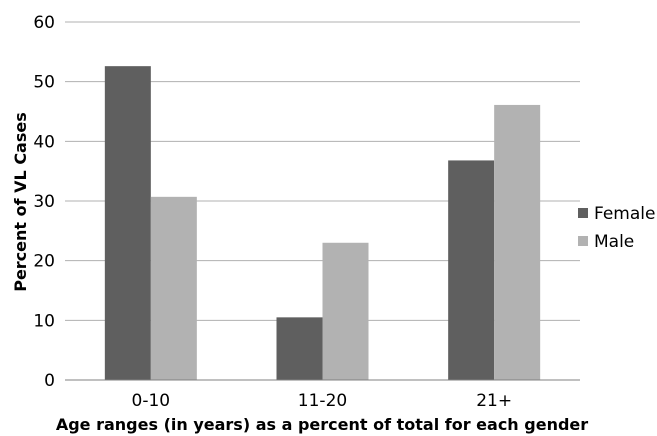 This screenshot has height=436, width=657. What do you see at coordinates (44, 23) in the screenshot?
I see `y-tick-label: 60` at bounding box center [44, 23].